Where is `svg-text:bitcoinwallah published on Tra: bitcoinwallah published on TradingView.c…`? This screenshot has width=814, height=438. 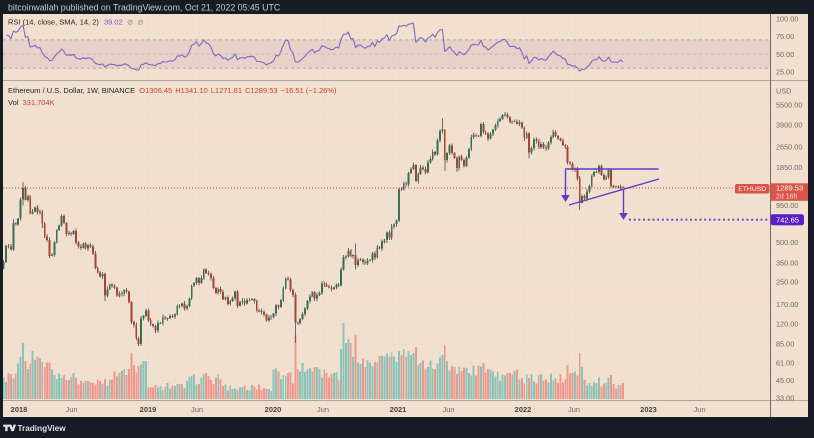
svg-text:bitcoinwallah published on Tra: bitcoinwallah published on TradingView.c… is located at coordinates (144, 8).